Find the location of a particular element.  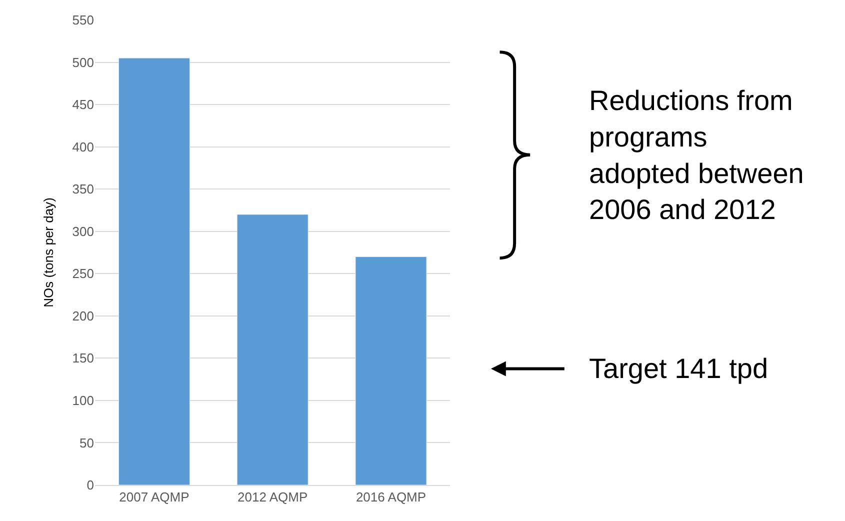

y-tick-label: 50 is located at coordinates (87, 442).